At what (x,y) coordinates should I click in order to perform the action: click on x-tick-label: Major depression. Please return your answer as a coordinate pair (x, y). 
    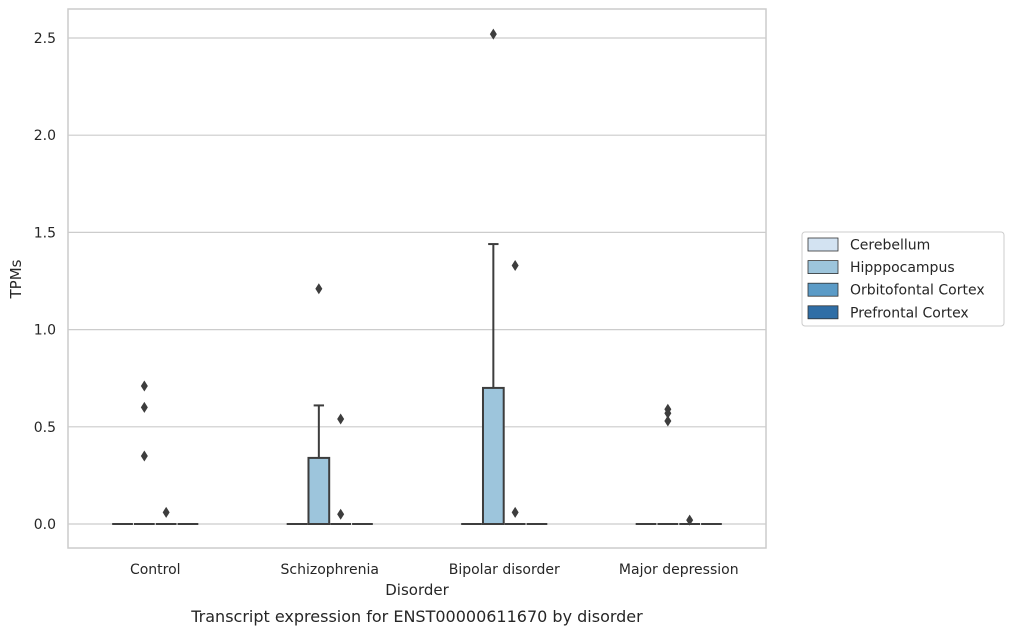
    Looking at the image, I should click on (679, 570).